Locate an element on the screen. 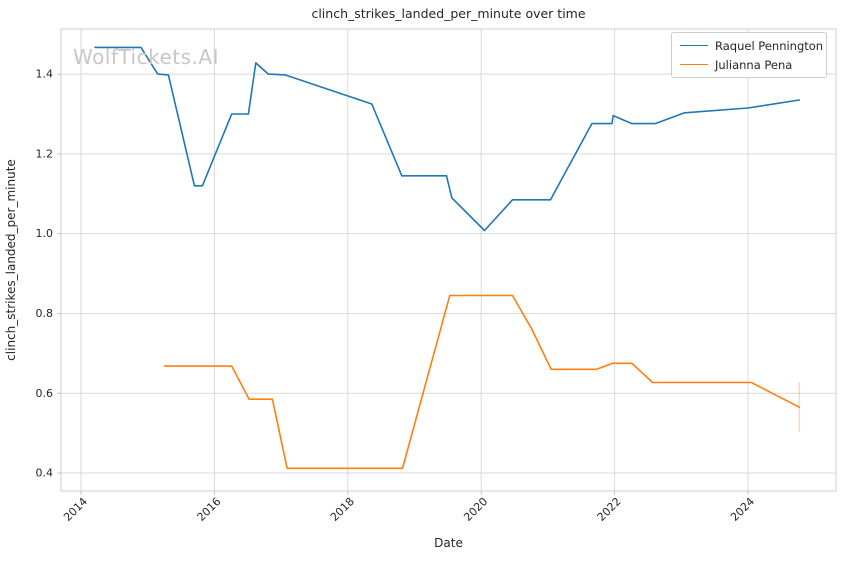 This screenshot has width=844, height=561. x-tick-label: 2022 is located at coordinates (609, 509).